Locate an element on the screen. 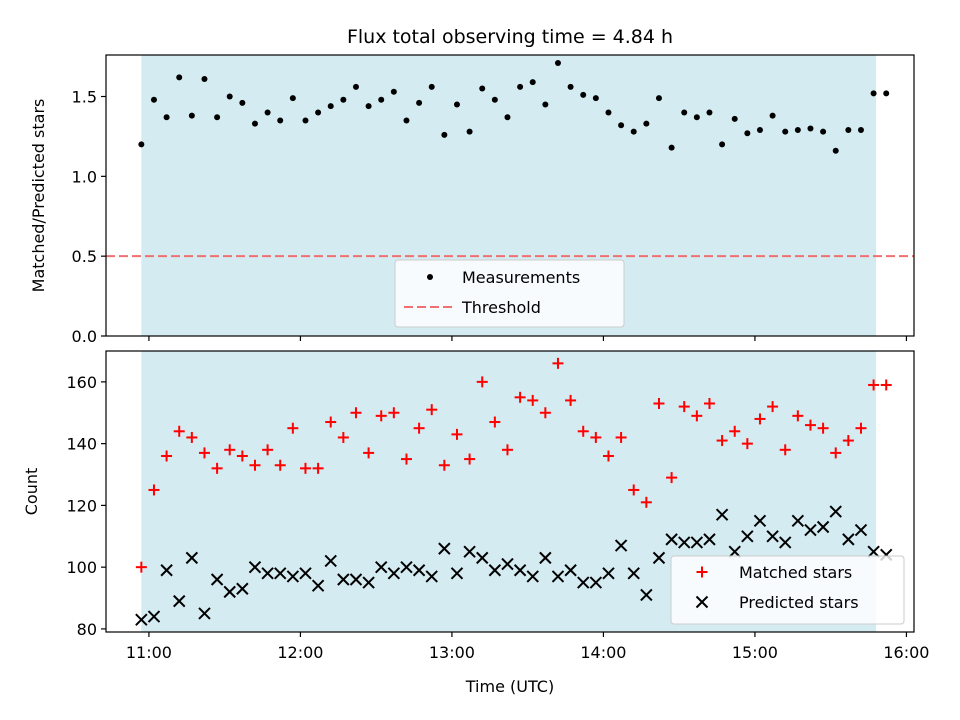 Image resolution: width=960 pixels, height=720 pixels. bottom-x-ticks: 11:00 12:00 13:00 14:00 15:00 16:00 is located at coordinates (527, 647).